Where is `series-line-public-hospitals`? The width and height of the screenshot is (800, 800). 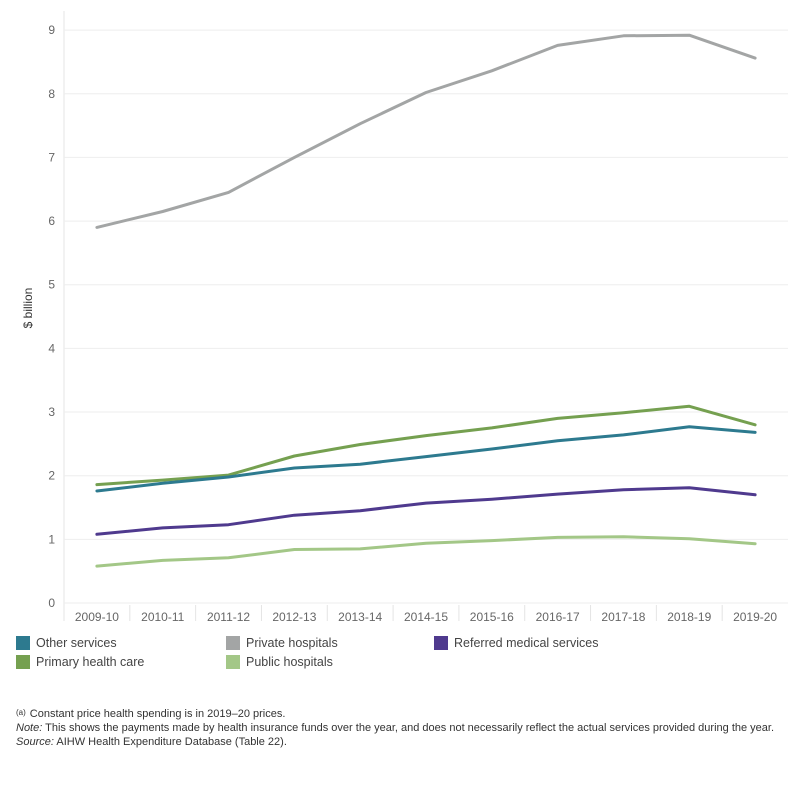 series-line-public-hospitals is located at coordinates (426, 551).